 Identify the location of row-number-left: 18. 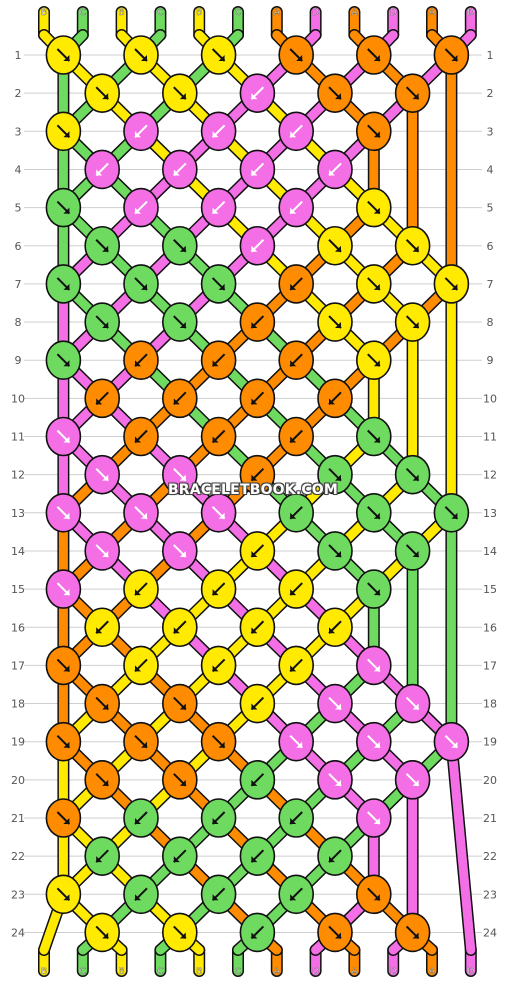
(18, 704).